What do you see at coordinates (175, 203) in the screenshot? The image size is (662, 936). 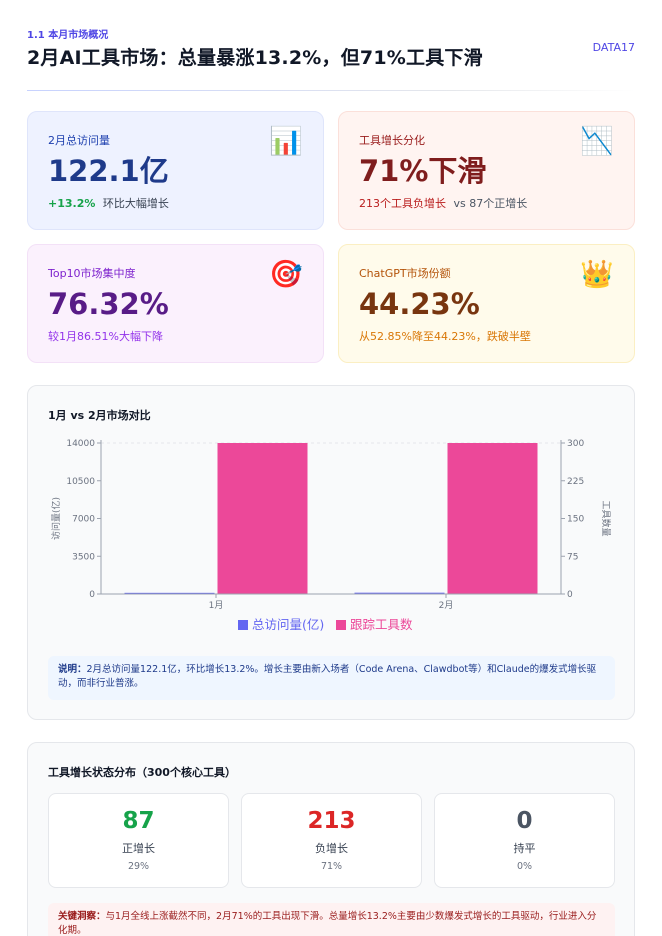 I see `visits-sub: +13.2% 环比大幅增长` at bounding box center [175, 203].